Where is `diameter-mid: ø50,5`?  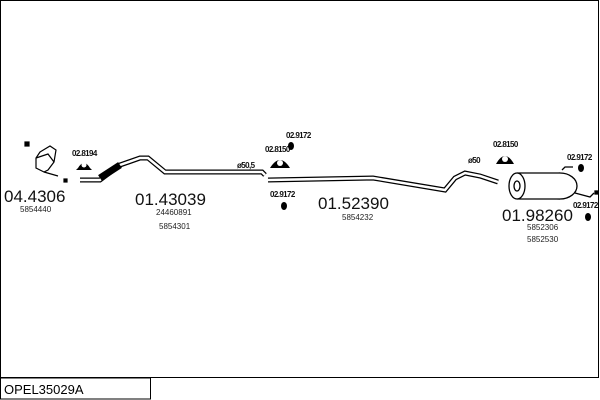 diameter-mid: ø50,5 is located at coordinates (246, 165).